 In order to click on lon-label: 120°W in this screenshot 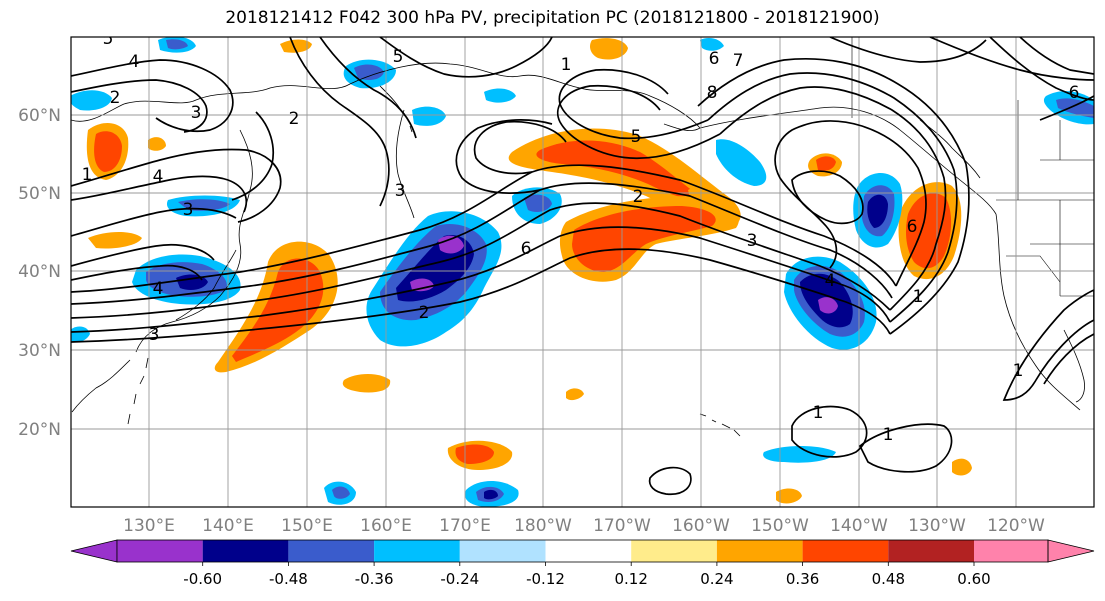, I will do `click(1016, 526)`.